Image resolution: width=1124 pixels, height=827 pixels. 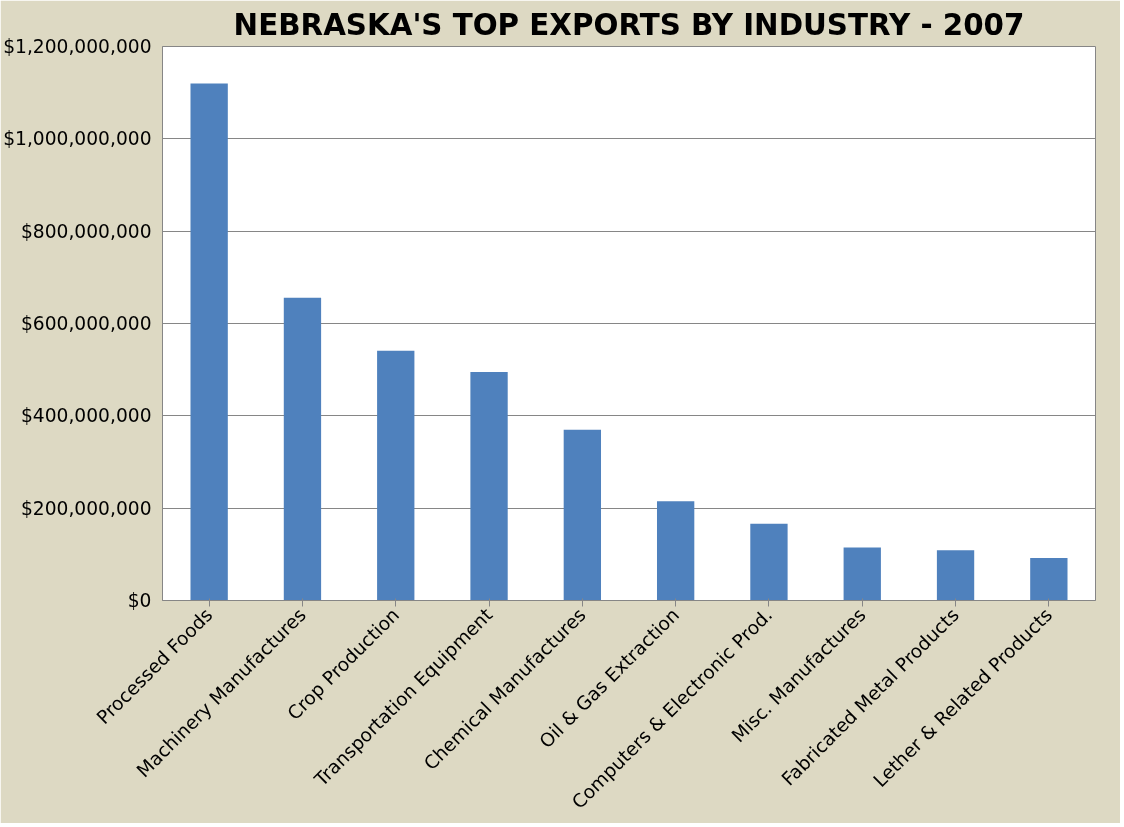 What do you see at coordinates (77, 139) in the screenshot?
I see `y-tick-label: $1,000,000,000` at bounding box center [77, 139].